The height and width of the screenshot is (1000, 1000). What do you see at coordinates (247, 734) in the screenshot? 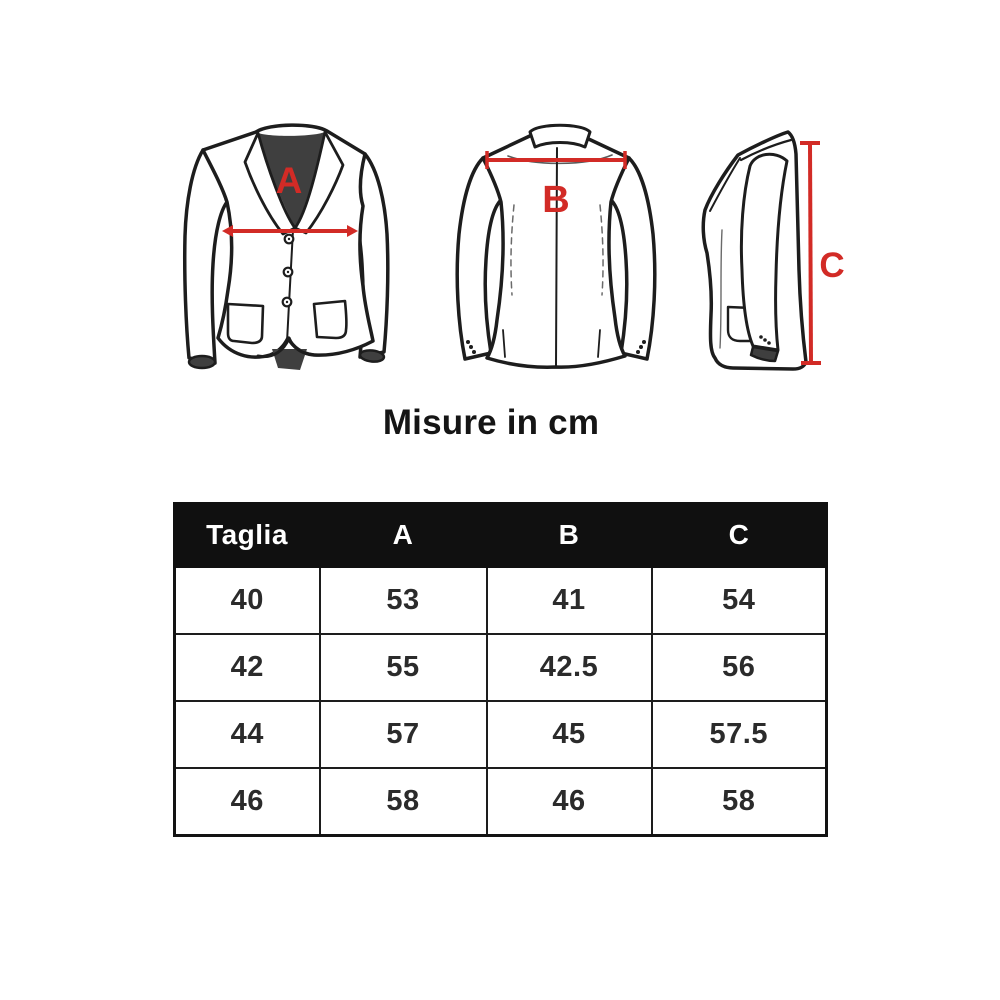
I see `size-cell: 44` at bounding box center [247, 734].